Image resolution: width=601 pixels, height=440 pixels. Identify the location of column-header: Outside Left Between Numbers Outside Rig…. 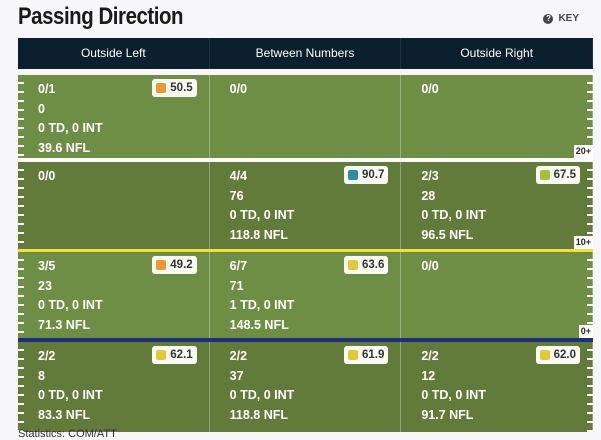
(306, 53).